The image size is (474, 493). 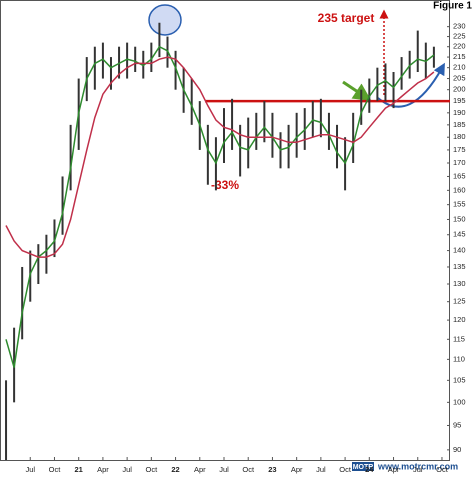 What do you see at coordinates (459, 175) in the screenshot?
I see `y-tick-label: 165` at bounding box center [459, 175].